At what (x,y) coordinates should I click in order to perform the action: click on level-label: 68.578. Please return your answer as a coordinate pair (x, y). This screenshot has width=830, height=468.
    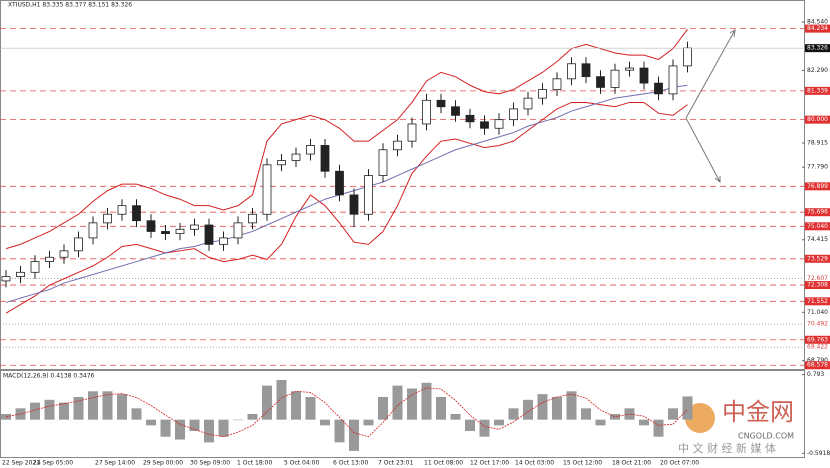
    Looking at the image, I should click on (817, 365).